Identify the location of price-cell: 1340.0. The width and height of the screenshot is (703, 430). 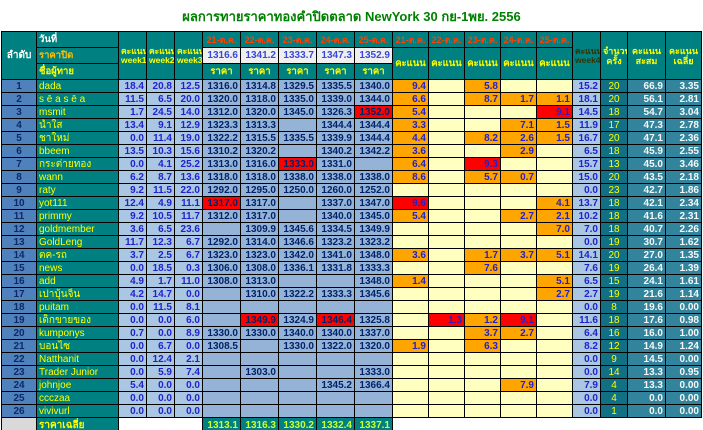
(373, 86).